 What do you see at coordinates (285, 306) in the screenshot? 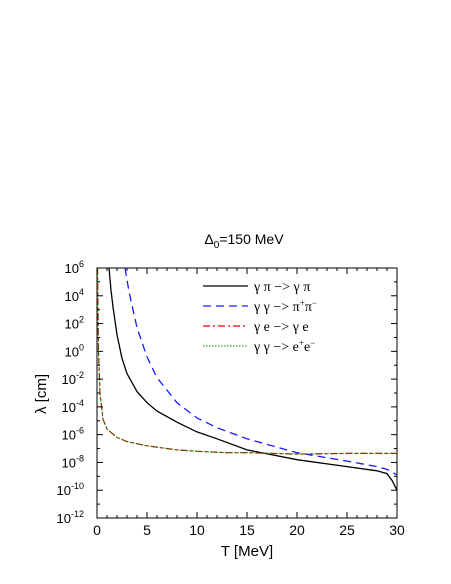
I see `legend-label-2: γ γ −> π+π−` at bounding box center [285, 306].